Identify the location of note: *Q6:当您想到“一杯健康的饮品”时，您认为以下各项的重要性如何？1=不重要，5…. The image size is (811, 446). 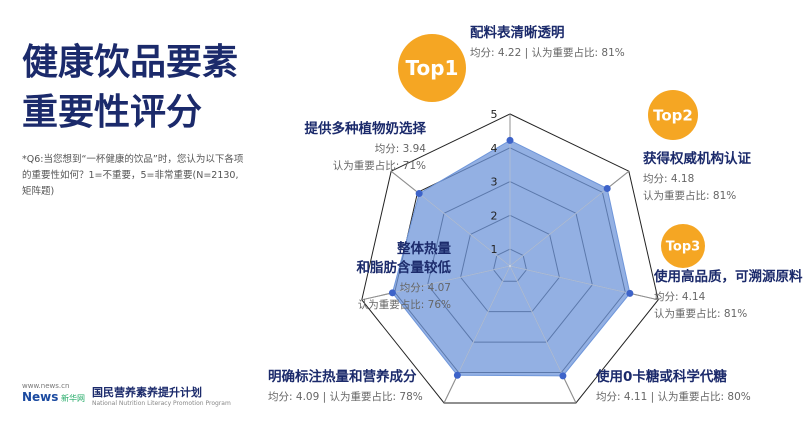
(133, 175).